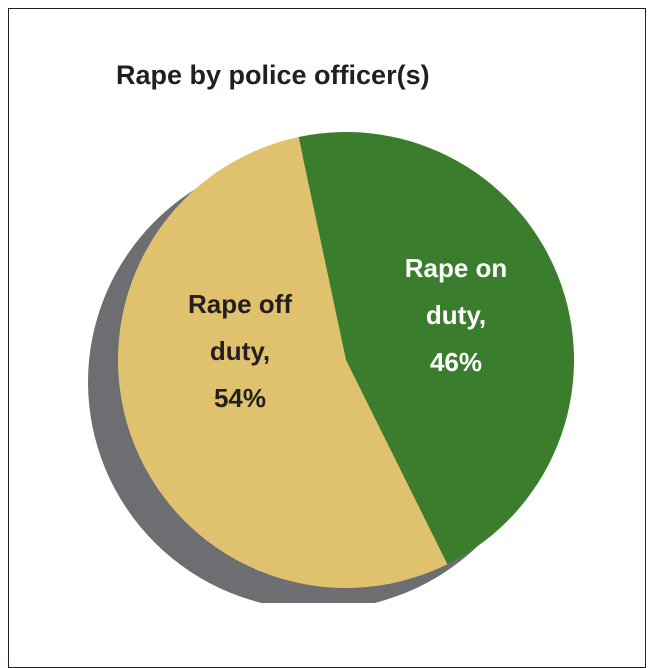 The height and width of the screenshot is (668, 656). I want to click on slice-label-line: 54%, so click(240, 398).